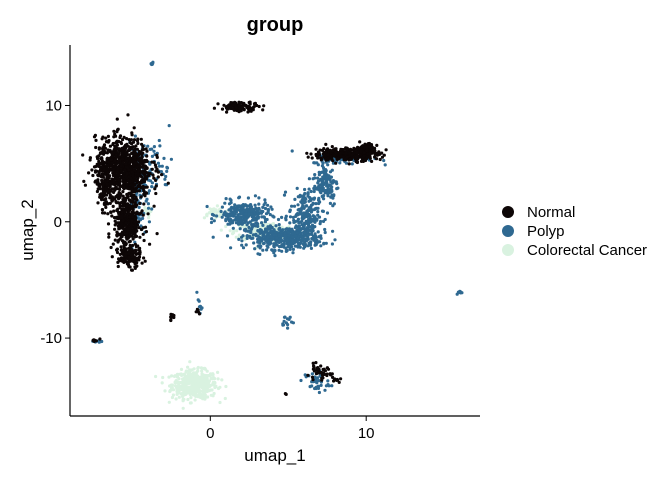 This screenshot has width=672, height=480. What do you see at coordinates (27, 229) in the screenshot?
I see `y-axis-title: umap_2` at bounding box center [27, 229].